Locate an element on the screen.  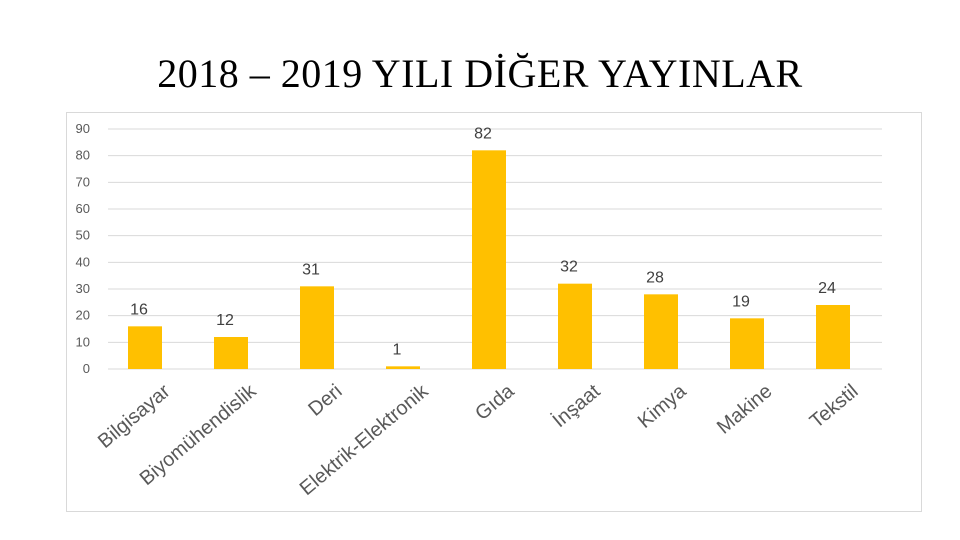
y-tick-label: 10 is located at coordinates (83, 341).